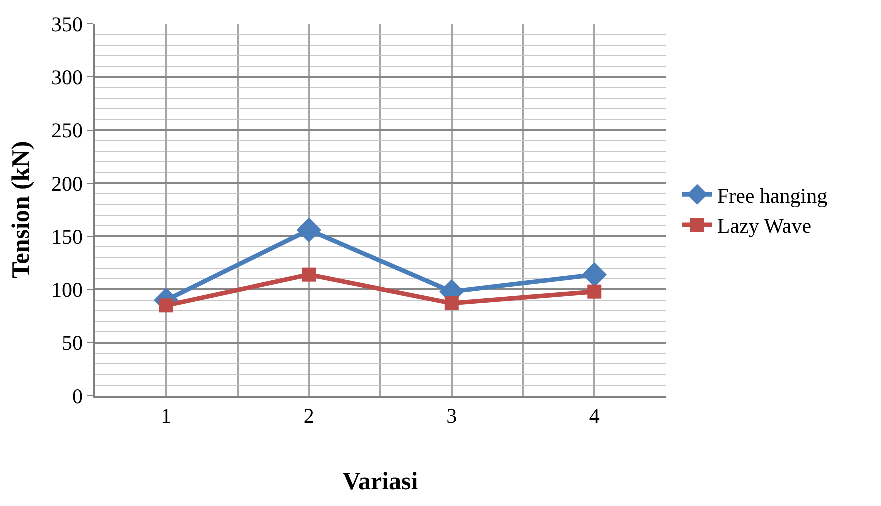  Describe the element at coordinates (68, 236) in the screenshot. I see `y-tick-label: 150` at that location.